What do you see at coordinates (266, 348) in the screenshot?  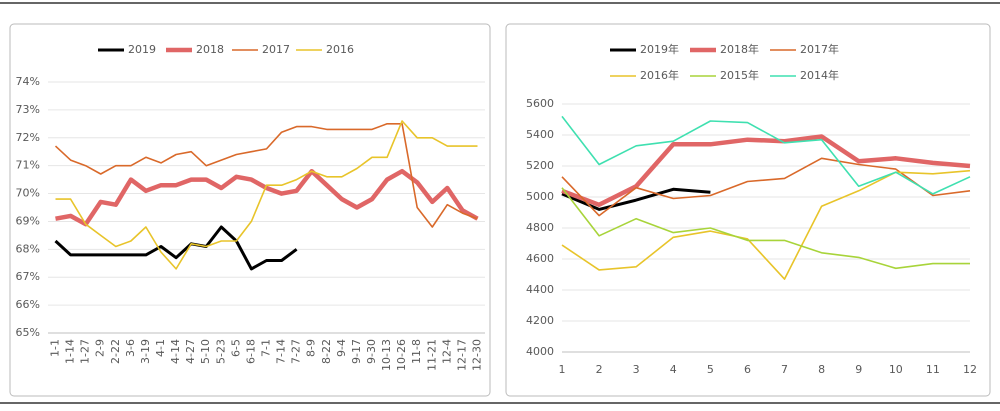 I see `x-tick-label: 7-1` at bounding box center [266, 348].